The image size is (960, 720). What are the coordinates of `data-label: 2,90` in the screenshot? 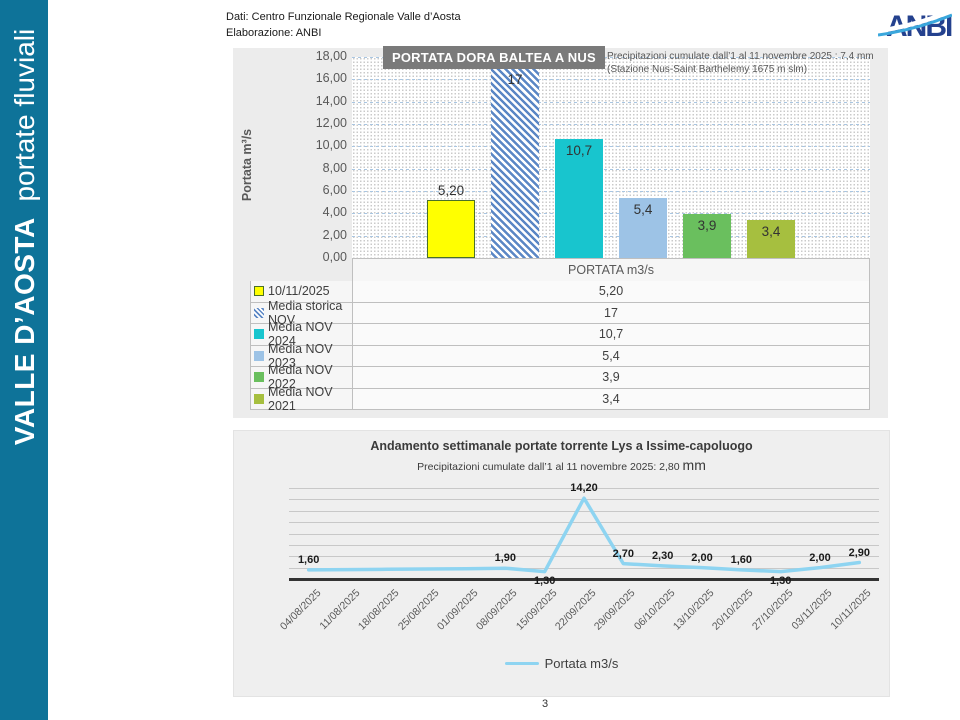 It's located at (859, 552).